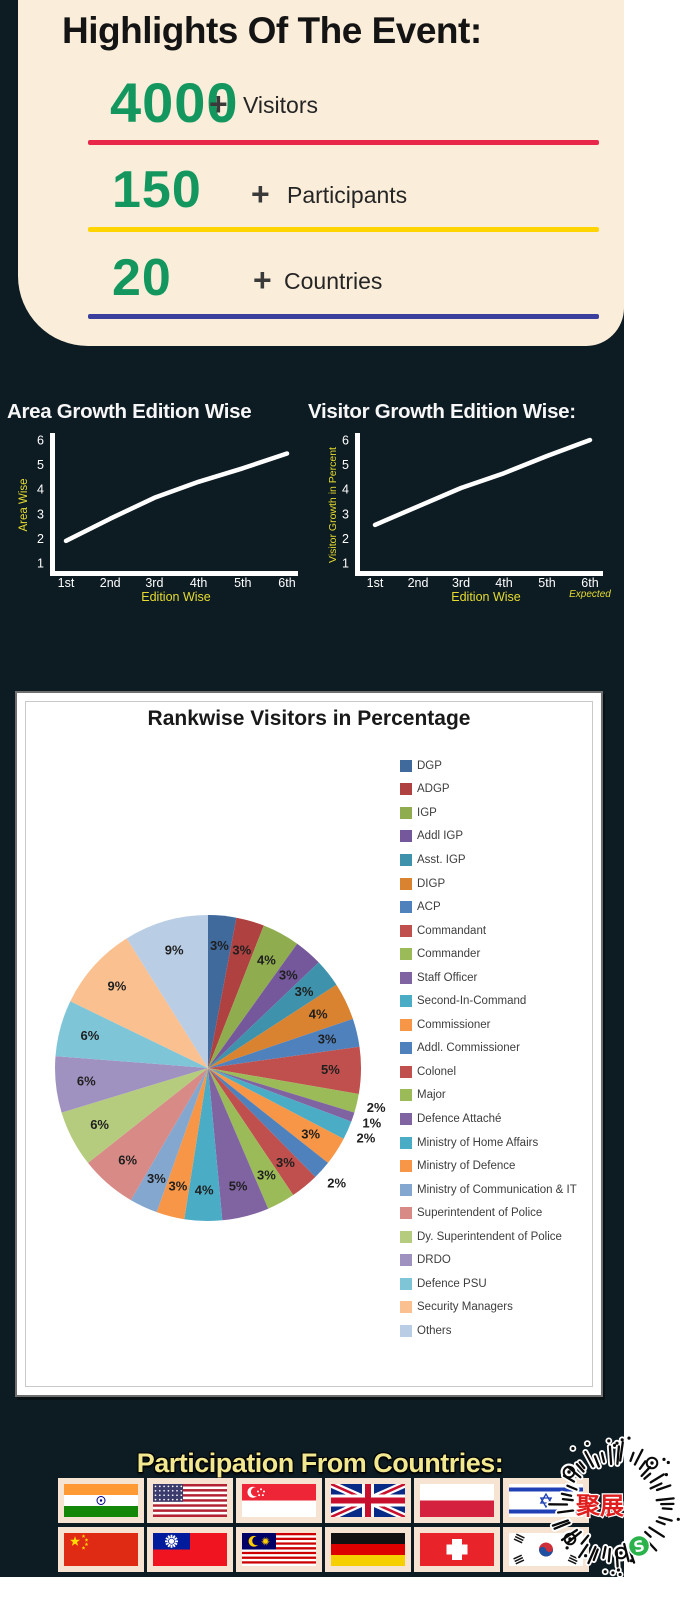 The width and height of the screenshot is (686, 1600). What do you see at coordinates (500, 1119) in the screenshot?
I see `legend-item: Defence Attaché` at bounding box center [500, 1119].